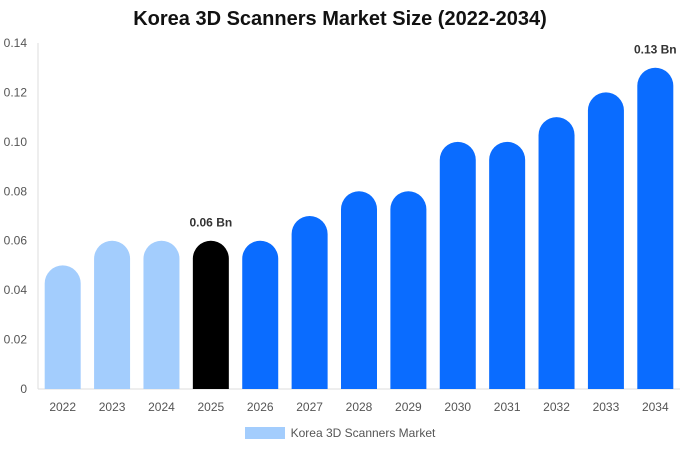  I want to click on y-axis-ticks: 0 0.02 0.04 0.06 0.08 0.10 0.12 0.14, so click(16, 216).